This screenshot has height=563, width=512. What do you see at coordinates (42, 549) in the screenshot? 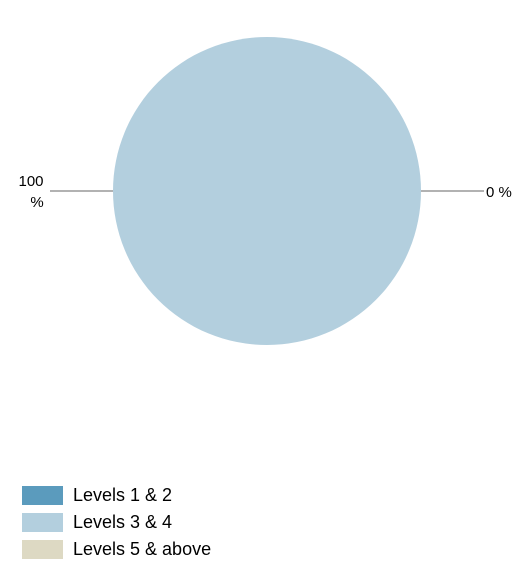
I see `legend-swatch-levels-5-above` at bounding box center [42, 549].